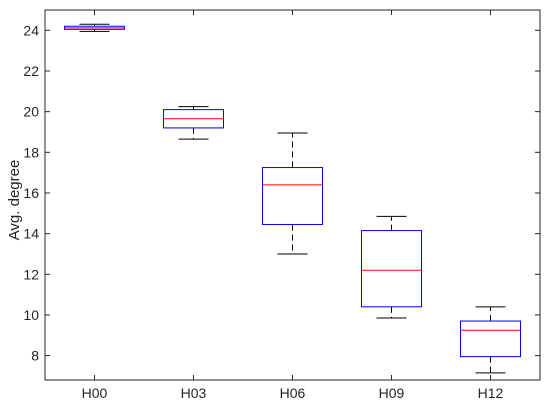 The image size is (550, 404). Describe the element at coordinates (194, 393) in the screenshot. I see `x-tick-label-h03: H03` at that location.